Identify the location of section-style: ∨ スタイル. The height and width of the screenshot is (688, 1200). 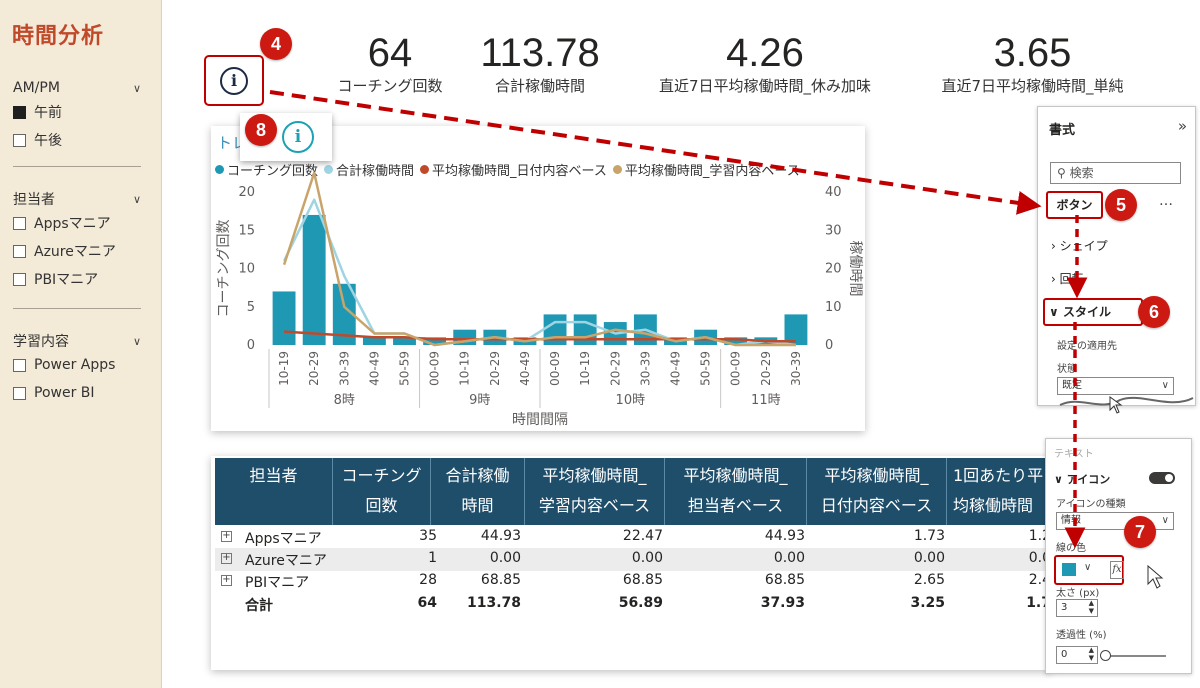
(1093, 312).